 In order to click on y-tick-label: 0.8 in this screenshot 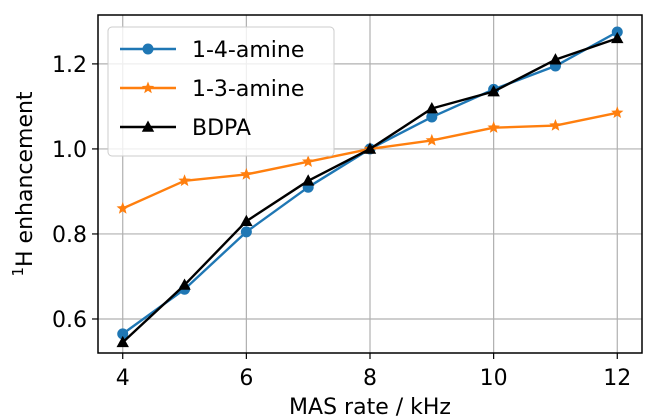, I will do `click(69, 235)`.